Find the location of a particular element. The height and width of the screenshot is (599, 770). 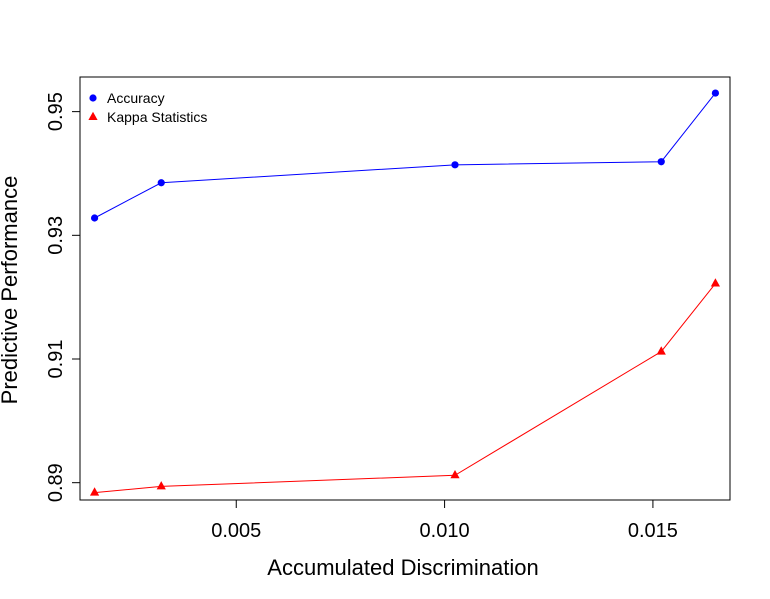

y-axis: 0.89 0.91 0.93 0.95 is located at coordinates (62, 297).